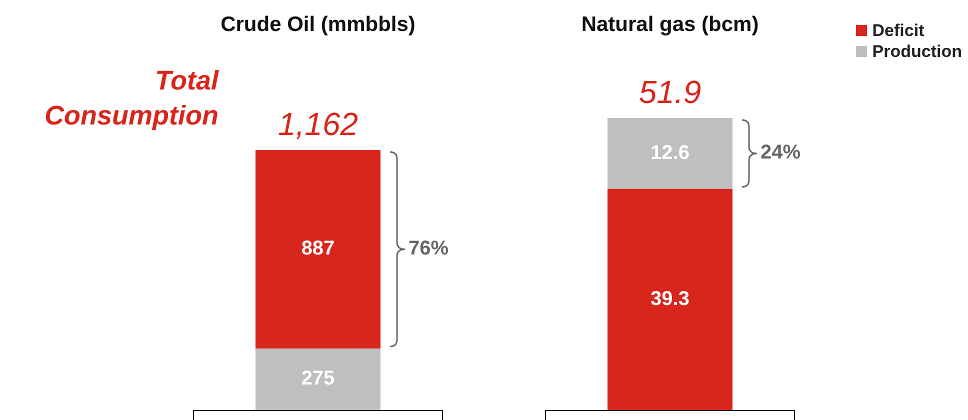 Image resolution: width=968 pixels, height=420 pixels. Describe the element at coordinates (780, 153) in the screenshot. I see `text: 24%` at that location.